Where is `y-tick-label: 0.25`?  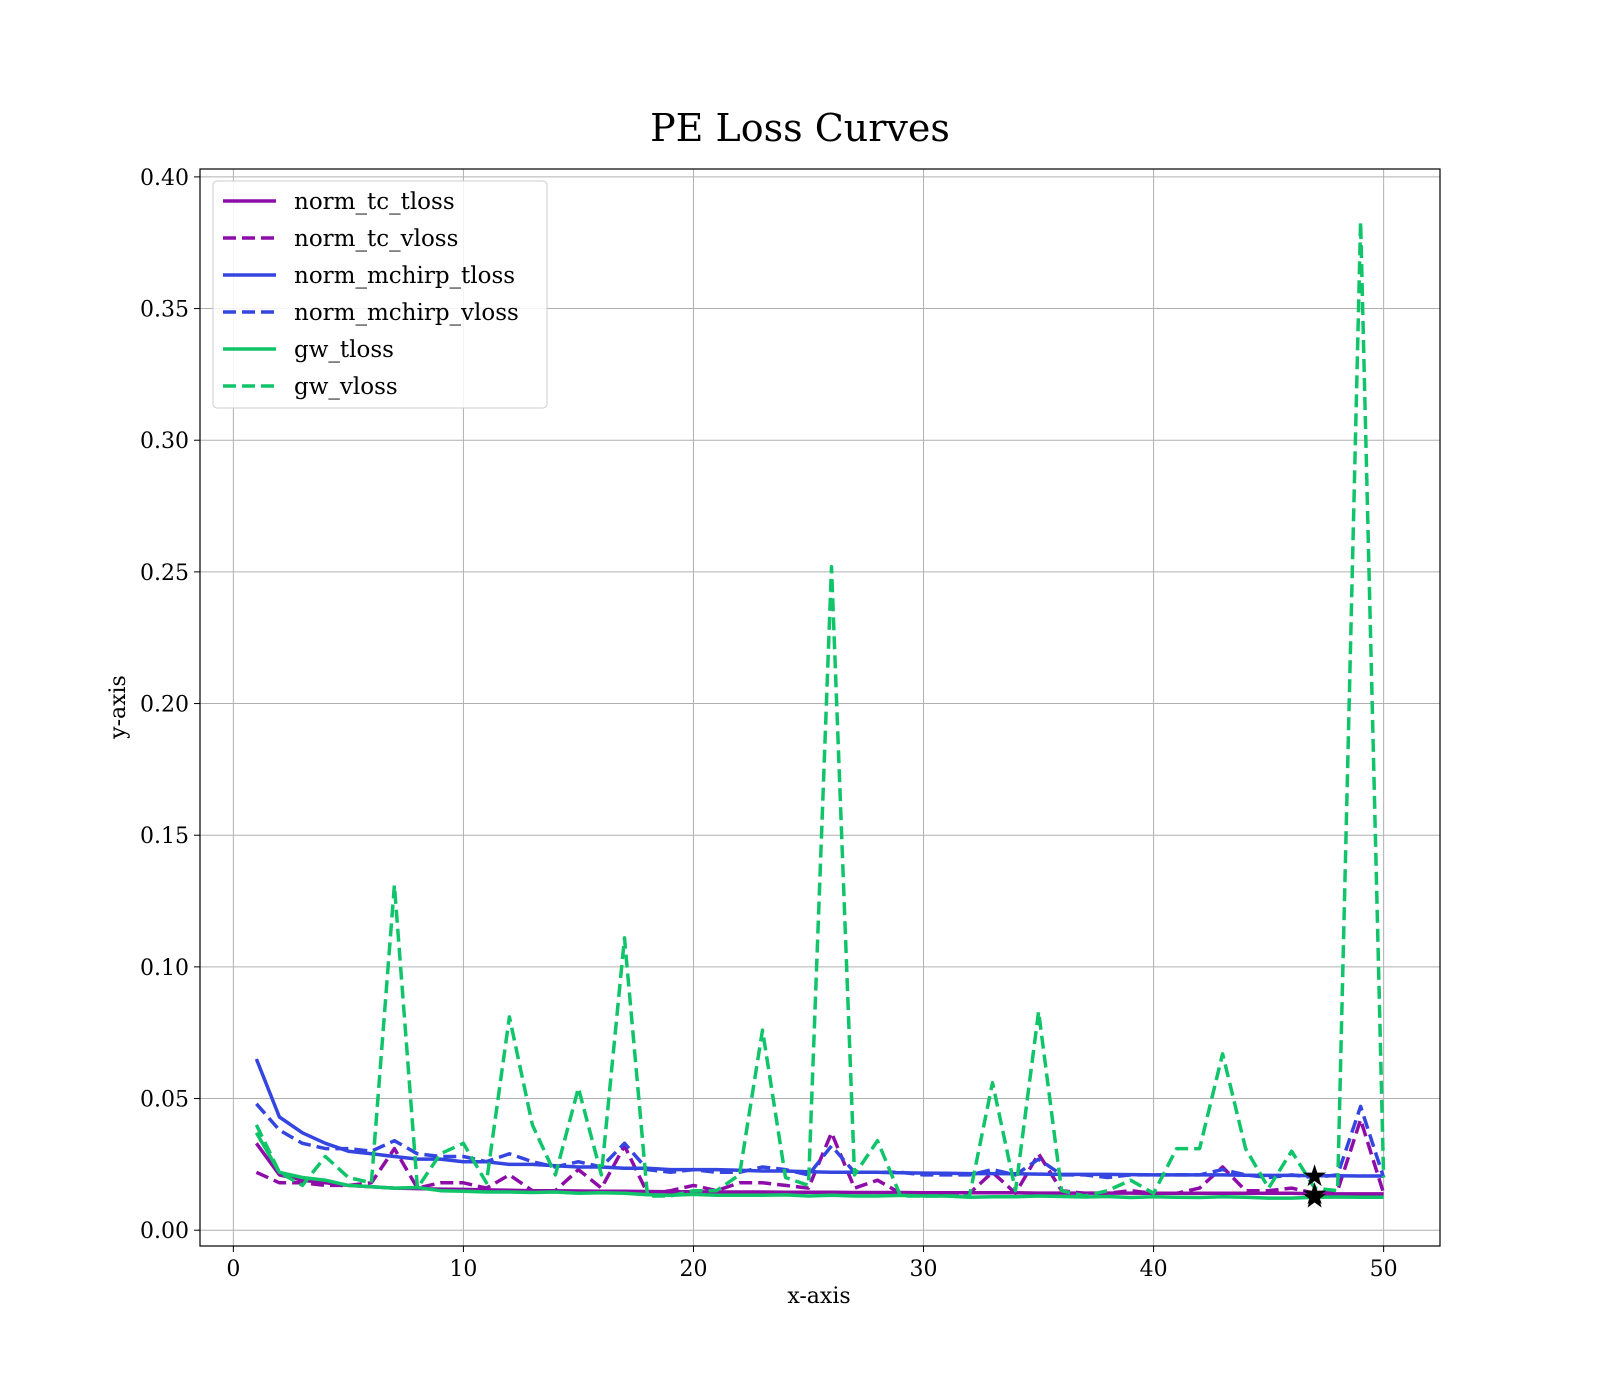
y-tick-label: 0.25 is located at coordinates (164, 573).